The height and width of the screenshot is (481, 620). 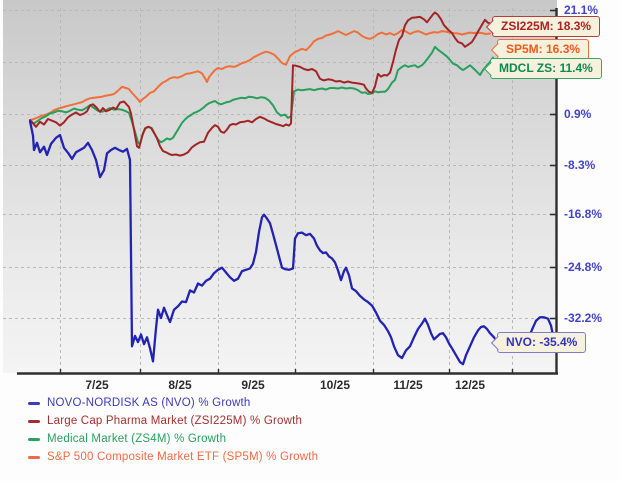 I want to click on legend-label: NOVO-NORDISK AS (NVO) % Growth, so click(x=149, y=403).